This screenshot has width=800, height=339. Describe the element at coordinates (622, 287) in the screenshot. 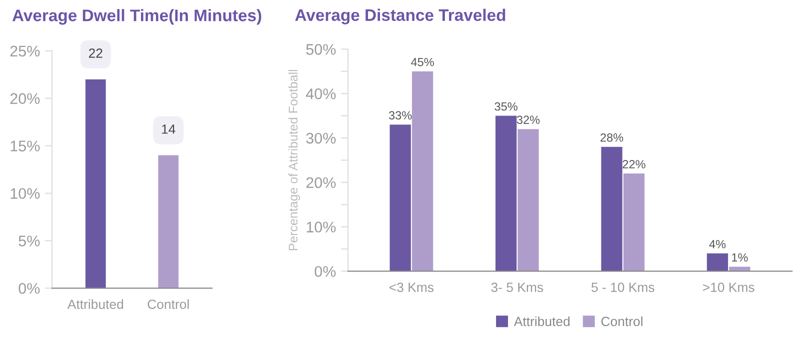

I see `x-tick-label: 5 - 10 Kms` at that location.